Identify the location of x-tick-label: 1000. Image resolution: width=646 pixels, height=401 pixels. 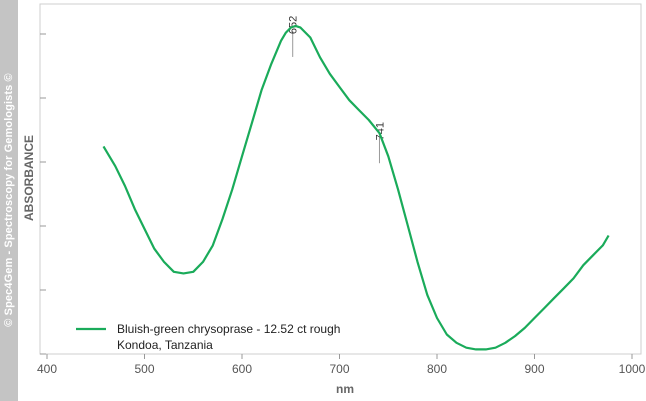
(632, 369).